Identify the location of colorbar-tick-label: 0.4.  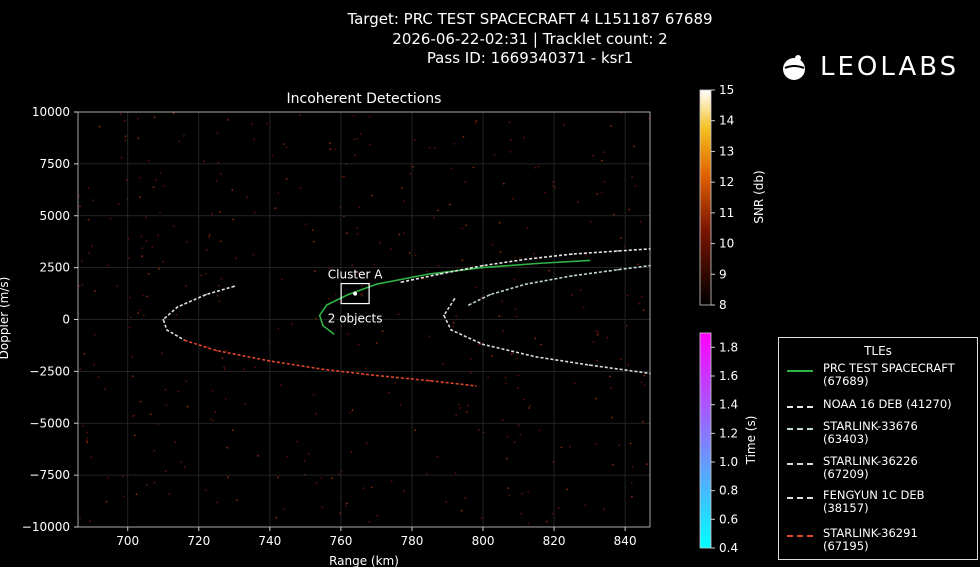
(728, 548).